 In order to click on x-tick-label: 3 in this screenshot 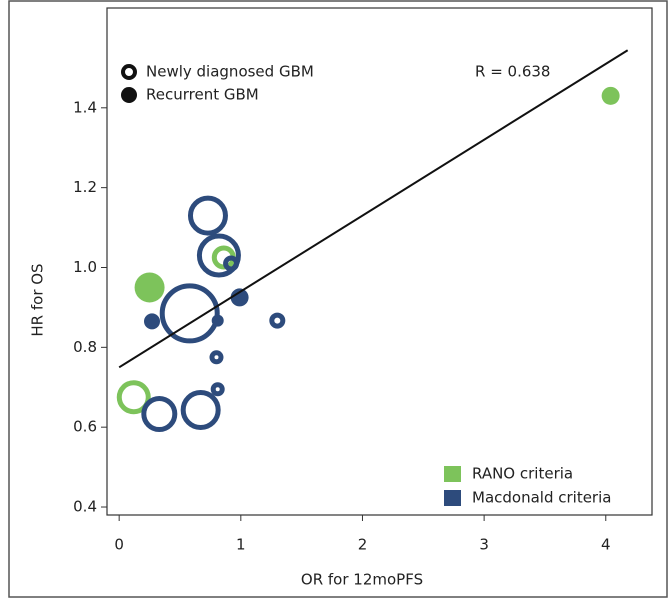, I will do `click(484, 545)`.